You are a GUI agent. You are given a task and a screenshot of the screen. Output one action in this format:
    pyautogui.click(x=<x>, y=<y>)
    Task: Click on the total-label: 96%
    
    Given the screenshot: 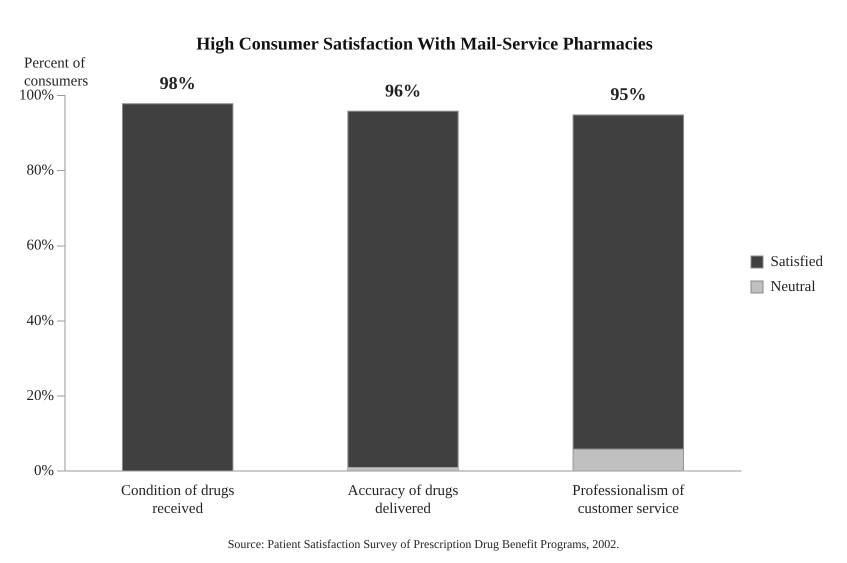 What is the action you would take?
    pyautogui.click(x=403, y=90)
    